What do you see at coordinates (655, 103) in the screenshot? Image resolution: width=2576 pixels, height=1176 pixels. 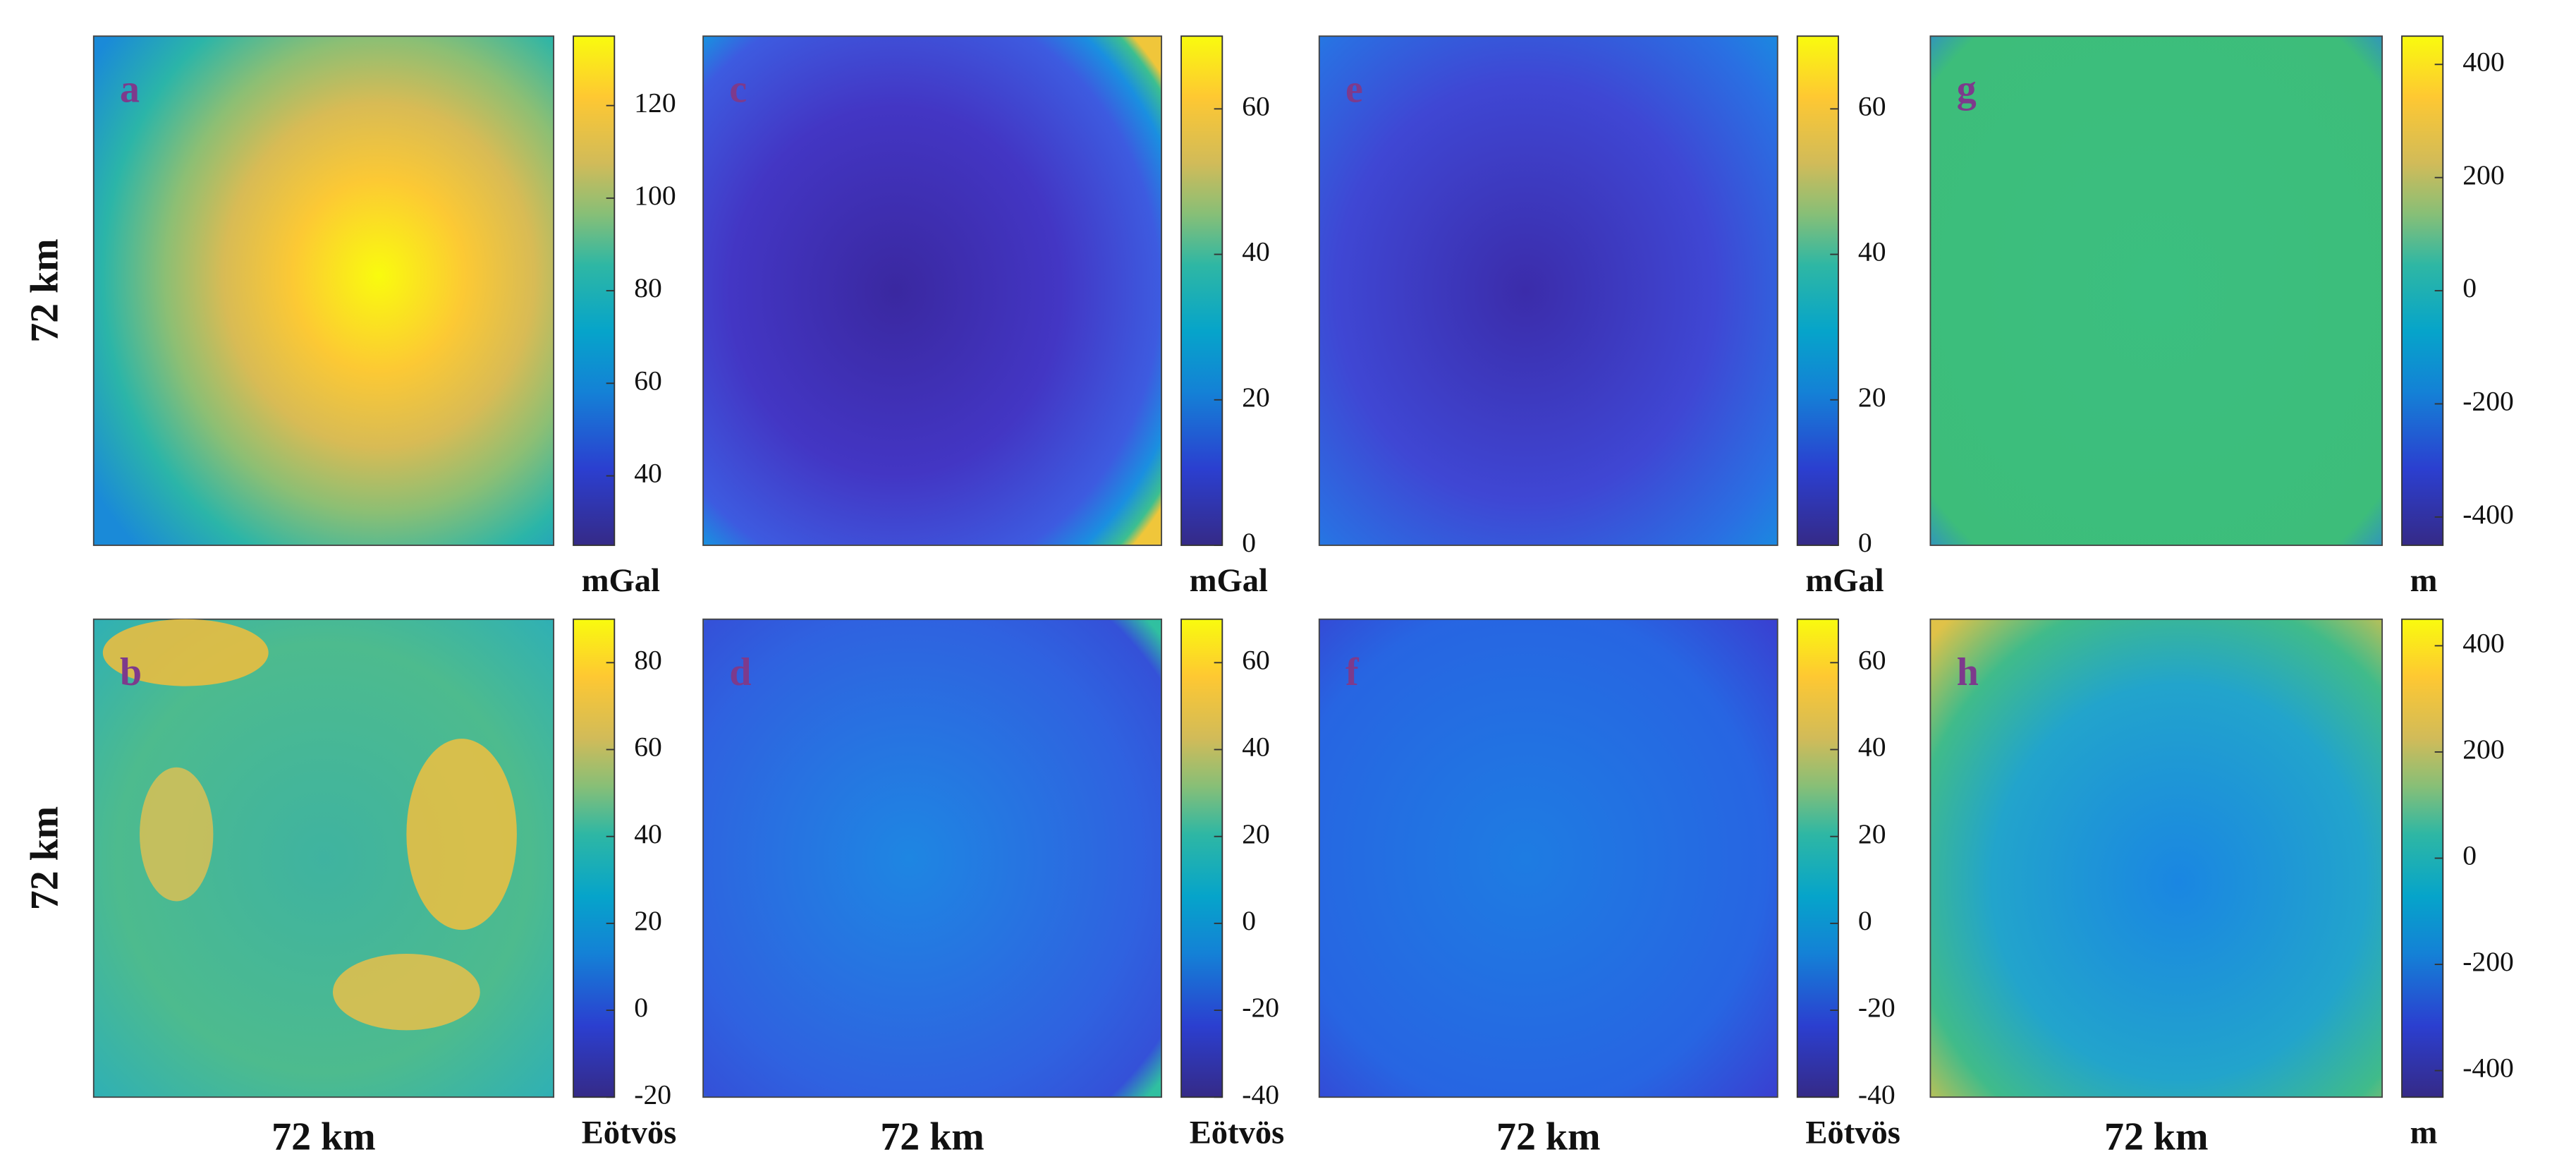 I see `colorbar-tick-label: 120` at bounding box center [655, 103].